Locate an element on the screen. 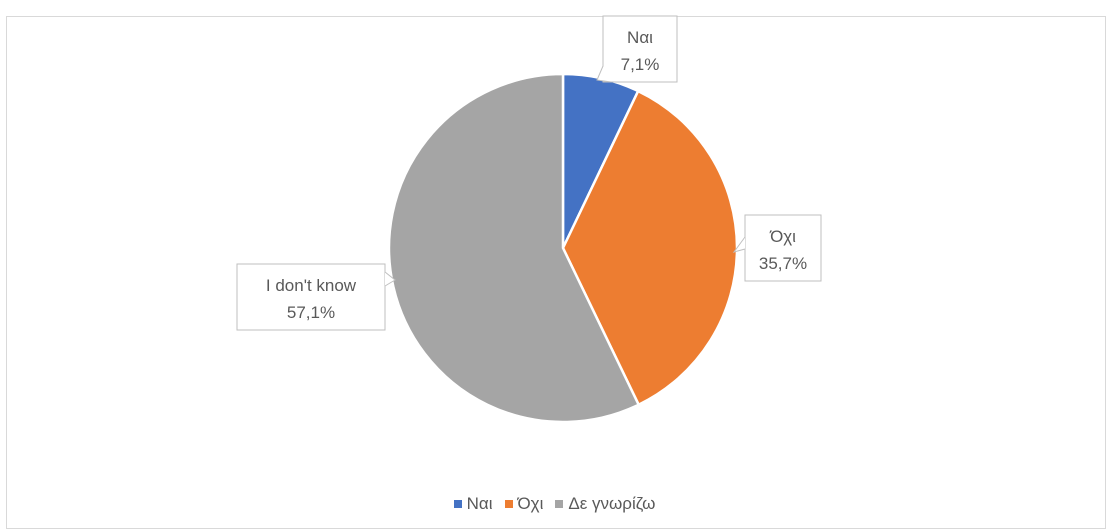 This screenshot has height=531, width=1109. legend-label-ochi: Όχι is located at coordinates (530, 503).